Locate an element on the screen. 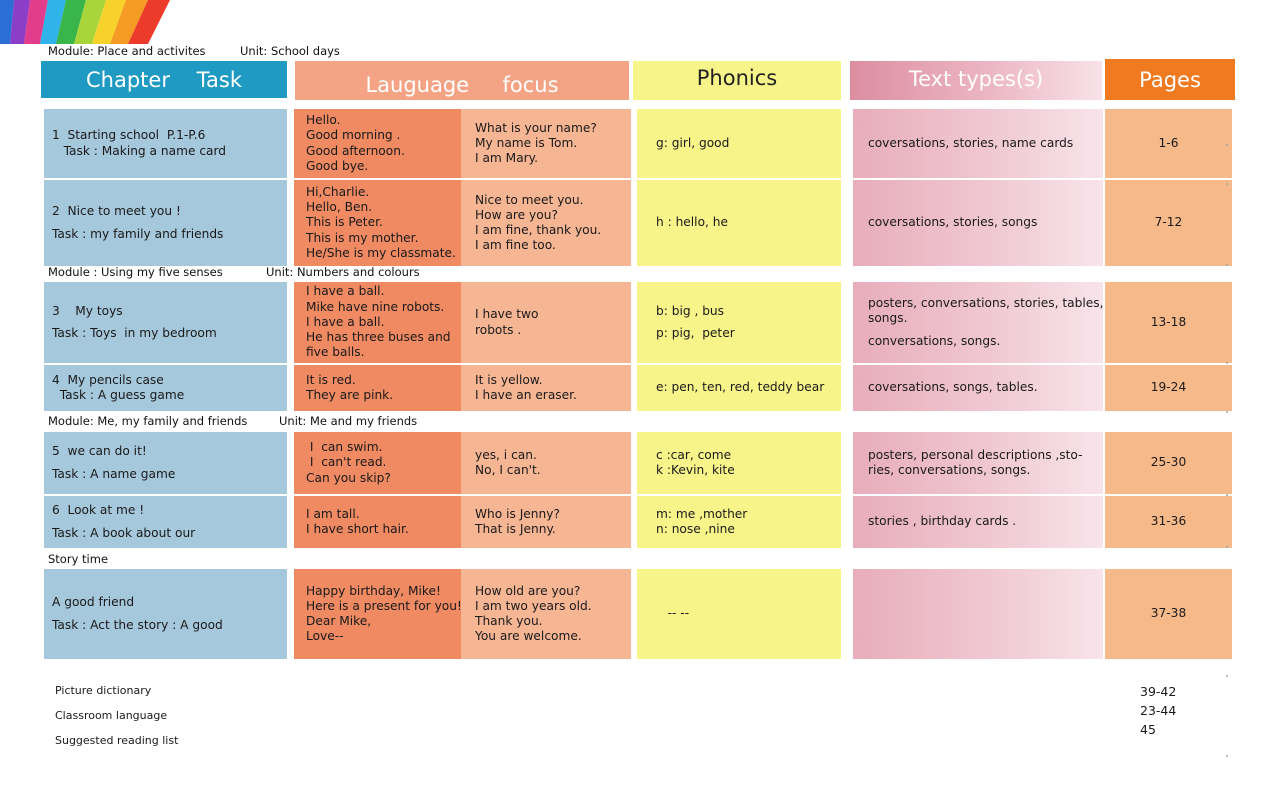 Image resolution: width=1280 pixels, height=793 pixels. chapter-line: 2 Nice to meet you ! is located at coordinates (165, 211).